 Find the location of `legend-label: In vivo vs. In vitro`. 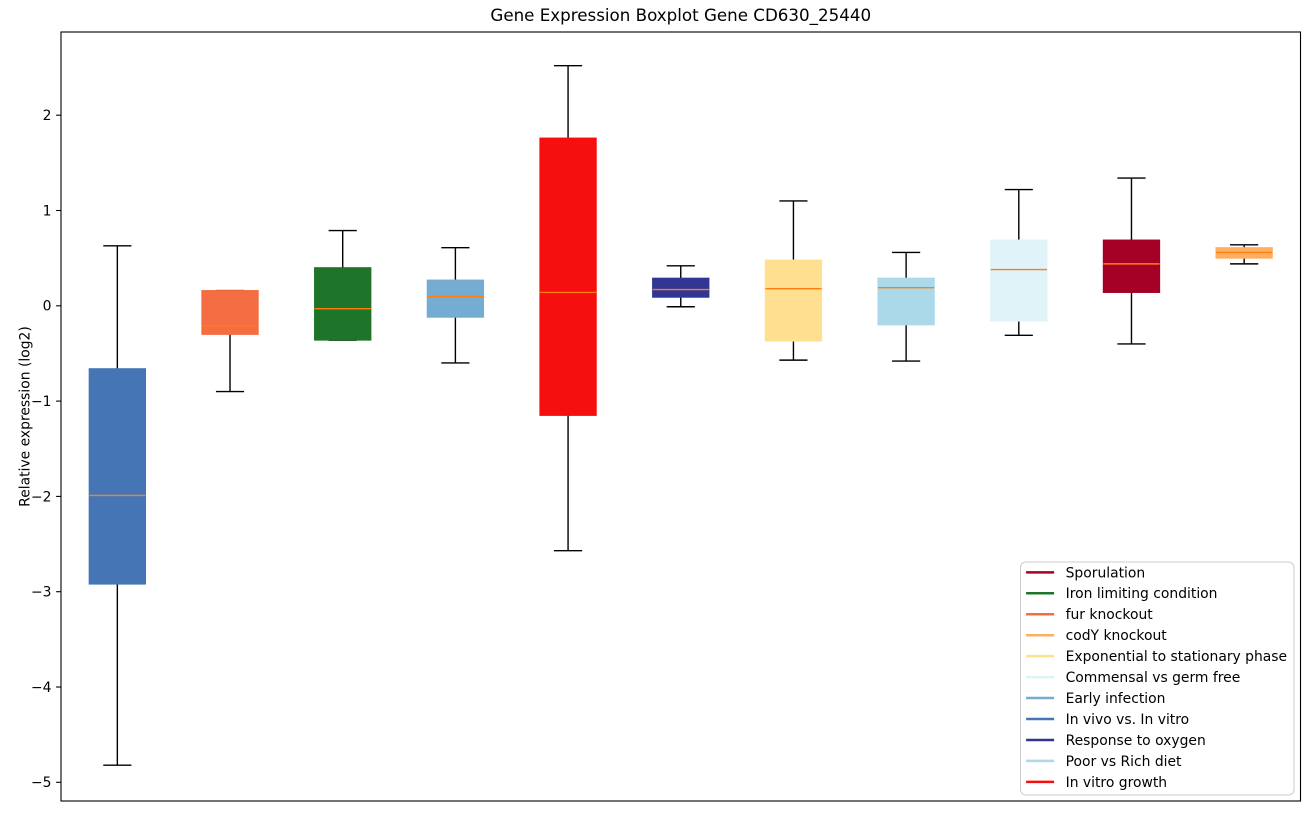

legend-label: In vivo vs. In vitro is located at coordinates (1128, 720).